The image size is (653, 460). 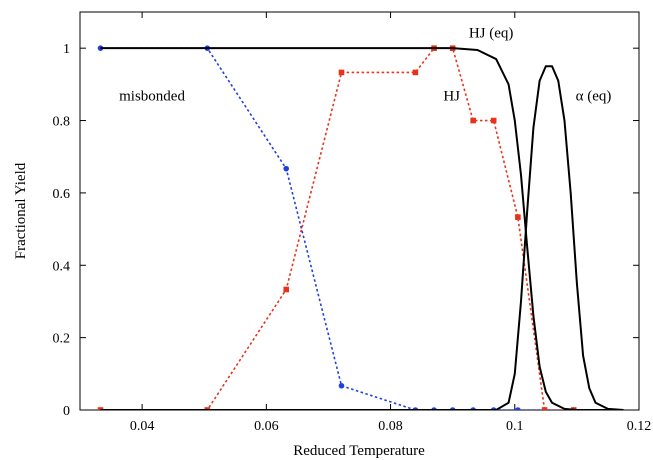 I want to click on y-tick-label: 0.4, so click(x=62, y=266).